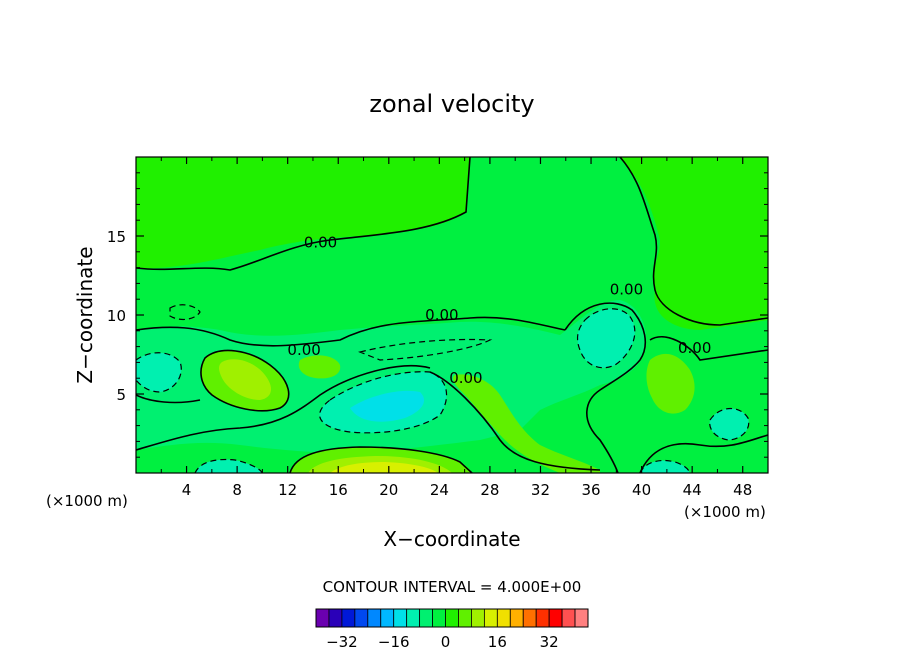 The image size is (904, 654). Describe the element at coordinates (670, 383) in the screenshot. I see `region-lime-right` at that location.